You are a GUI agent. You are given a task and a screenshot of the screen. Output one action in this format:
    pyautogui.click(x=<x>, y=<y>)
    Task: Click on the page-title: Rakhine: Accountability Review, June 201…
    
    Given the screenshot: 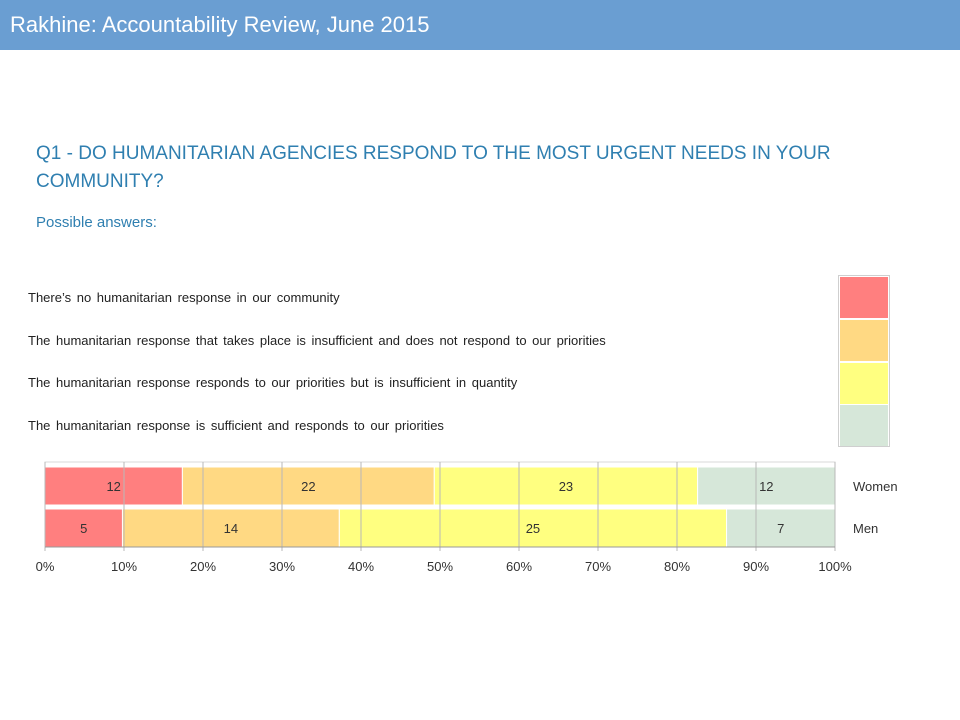 What is the action you would take?
    pyautogui.click(x=220, y=24)
    